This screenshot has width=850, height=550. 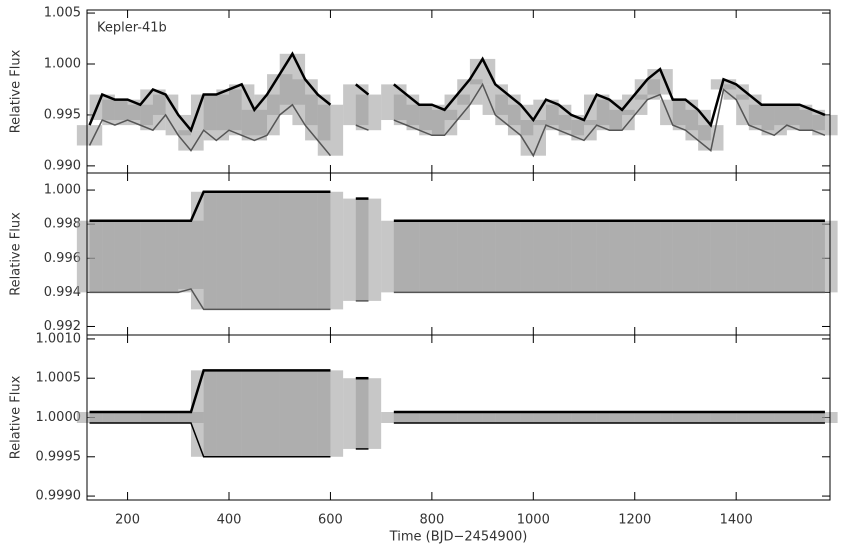 What do you see at coordinates (458, 537) in the screenshot?
I see `x-axis-title: Time (BJD−2454900)` at bounding box center [458, 537].